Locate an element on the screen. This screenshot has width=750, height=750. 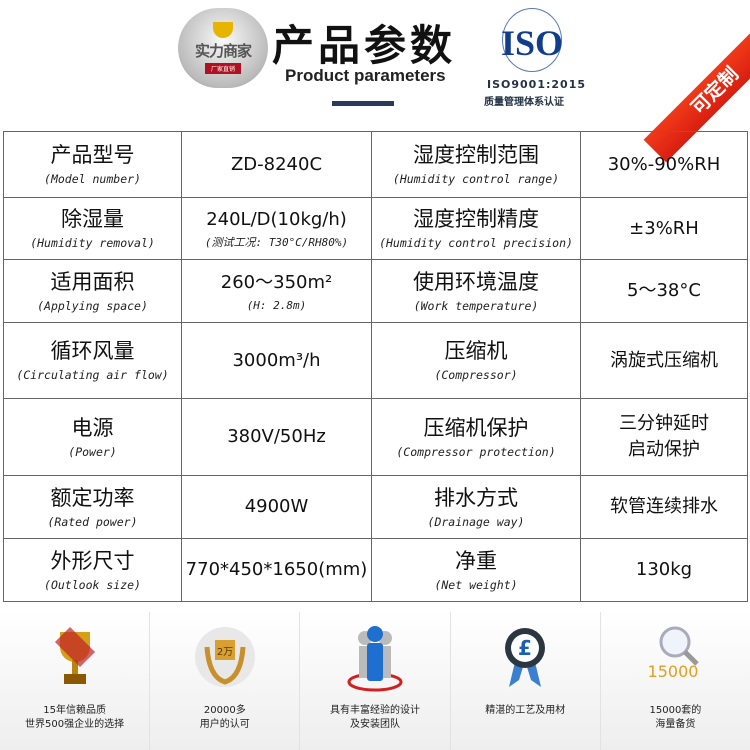
spec-value: 380V/50Hz is located at coordinates (276, 436).